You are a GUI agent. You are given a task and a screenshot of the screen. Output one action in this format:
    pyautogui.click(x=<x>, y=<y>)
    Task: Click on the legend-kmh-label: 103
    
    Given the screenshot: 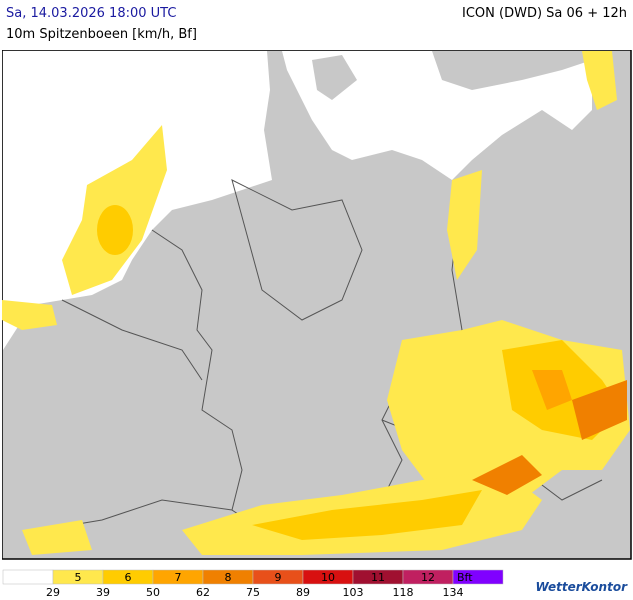 What is the action you would take?
    pyautogui.click(x=353, y=592)
    